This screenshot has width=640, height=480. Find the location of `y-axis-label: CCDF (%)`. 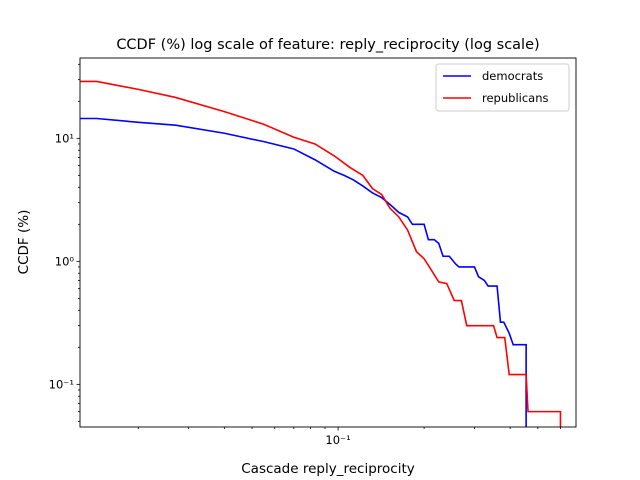

y-axis-label: CCDF (%) is located at coordinates (24, 242).